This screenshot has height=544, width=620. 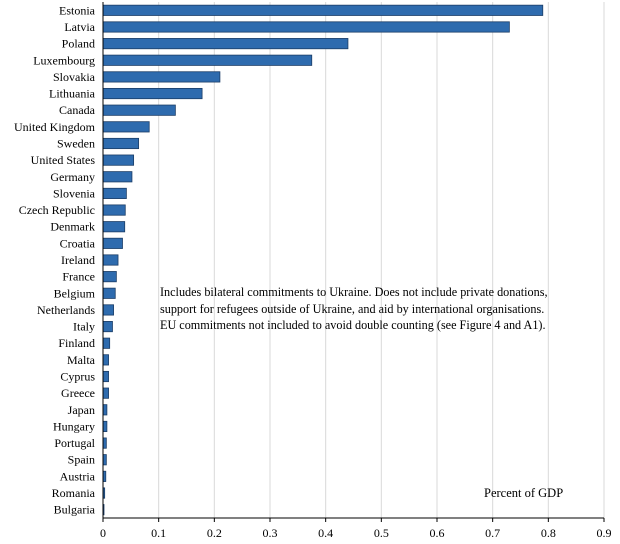 I want to click on category-label-malta: Malta, so click(x=81, y=360).